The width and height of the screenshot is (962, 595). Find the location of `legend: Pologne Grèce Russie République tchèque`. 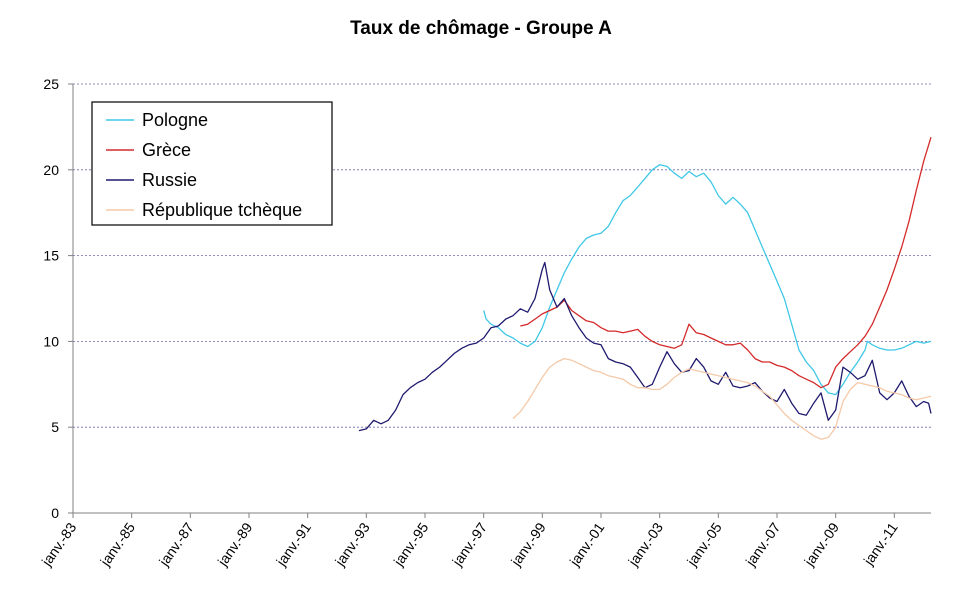

legend: Pologne Grèce Russie République tchèque is located at coordinates (212, 163).